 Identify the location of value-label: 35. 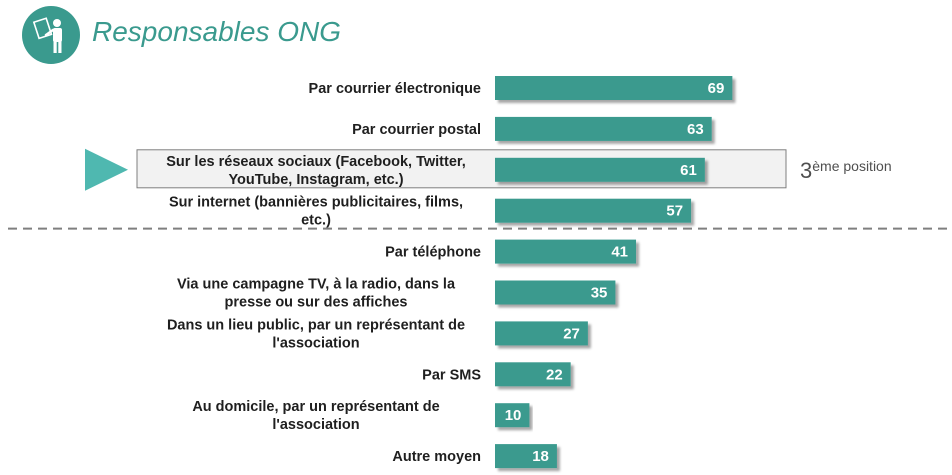
(599, 293).